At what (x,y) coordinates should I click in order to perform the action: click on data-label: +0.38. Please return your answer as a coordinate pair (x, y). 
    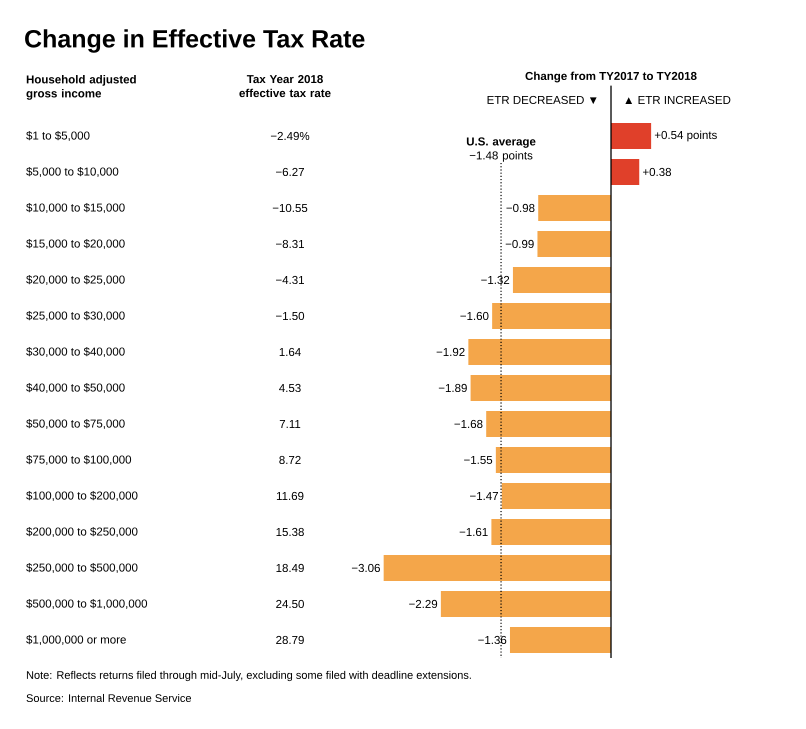
    Looking at the image, I should click on (657, 172).